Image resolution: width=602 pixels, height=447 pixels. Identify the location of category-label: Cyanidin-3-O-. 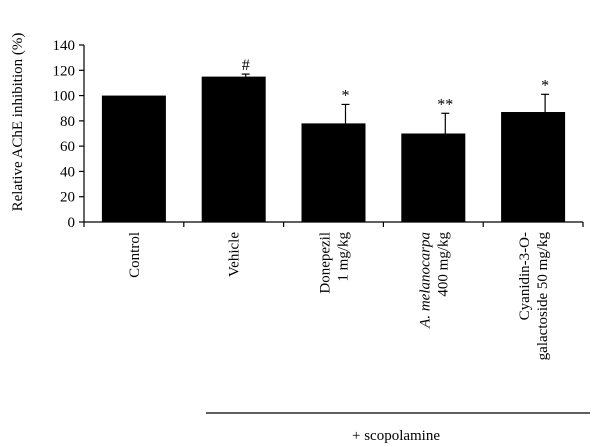
(525, 276).